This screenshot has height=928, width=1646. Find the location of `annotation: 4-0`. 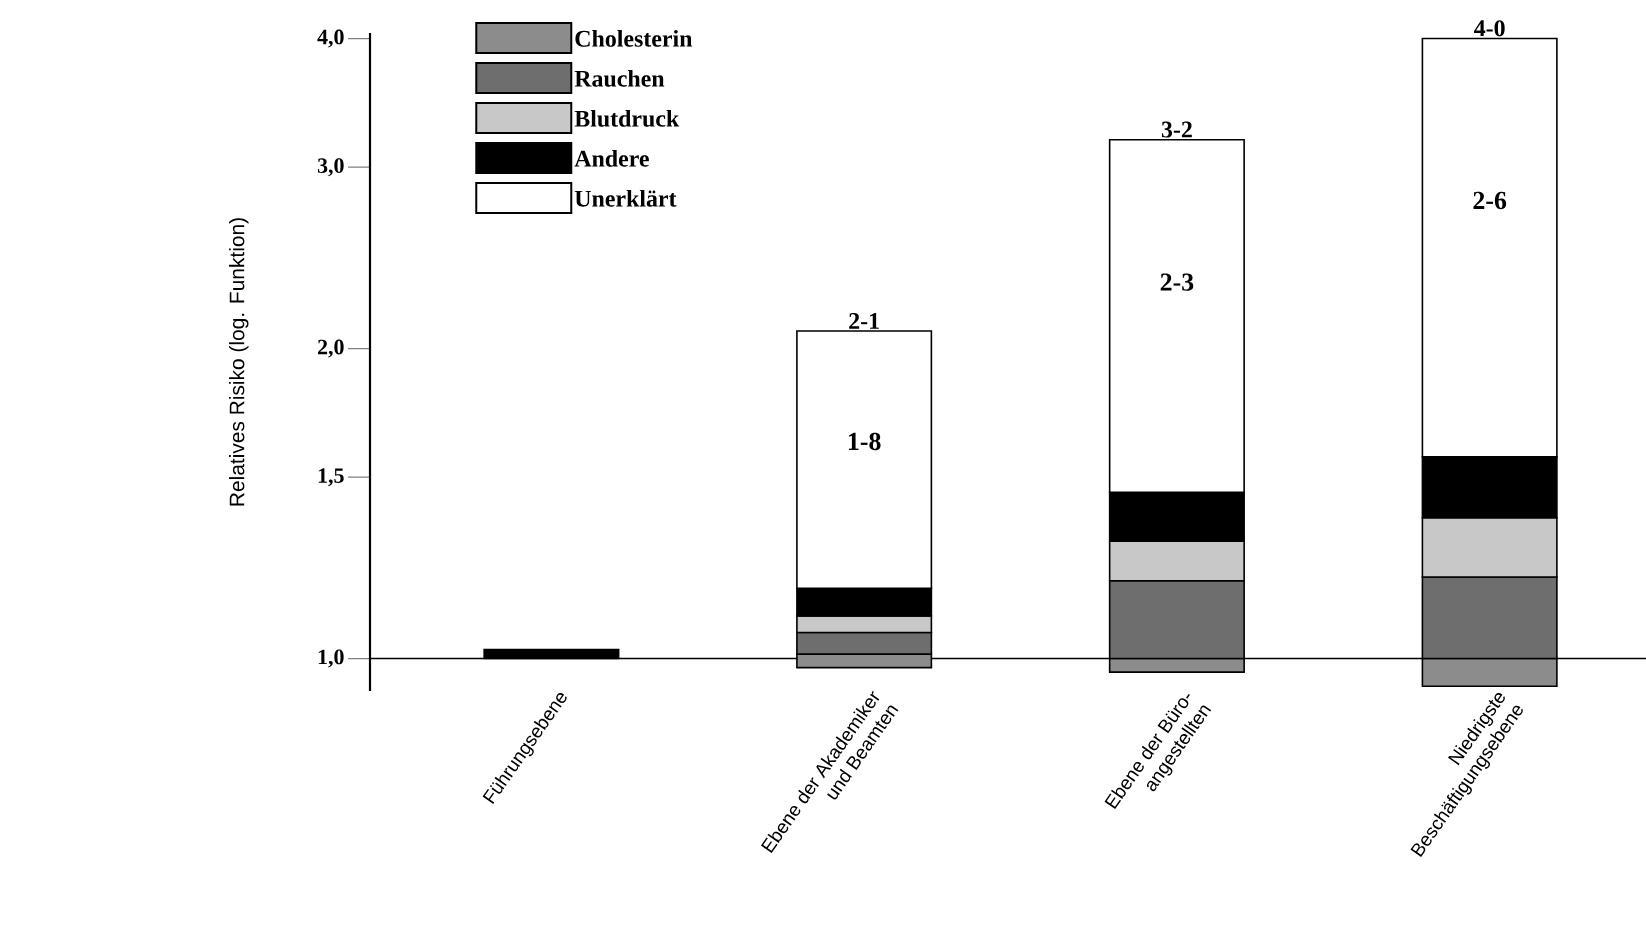

annotation: 4-0 is located at coordinates (1489, 28).